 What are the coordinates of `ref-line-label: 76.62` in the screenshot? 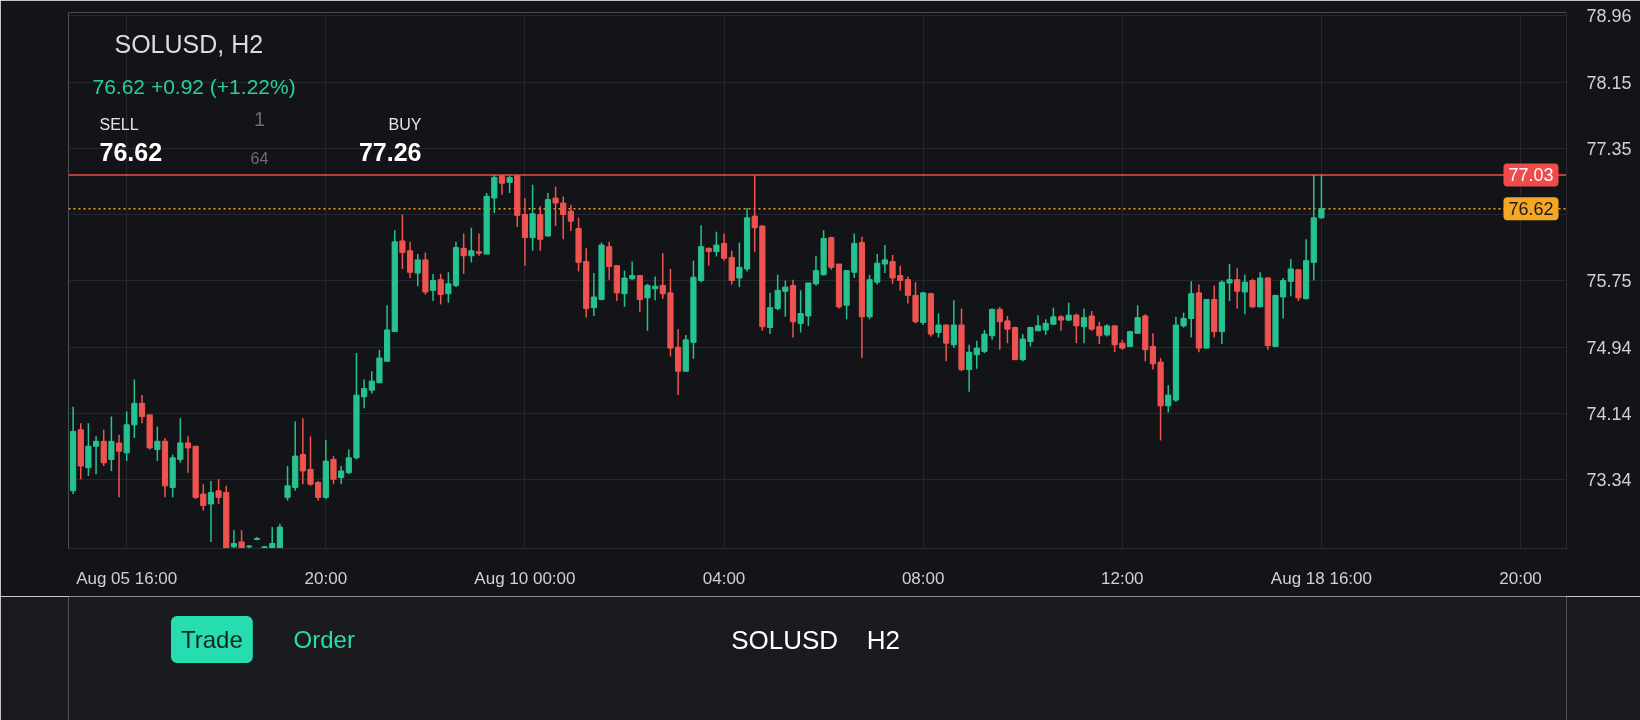 It's located at (1531, 209).